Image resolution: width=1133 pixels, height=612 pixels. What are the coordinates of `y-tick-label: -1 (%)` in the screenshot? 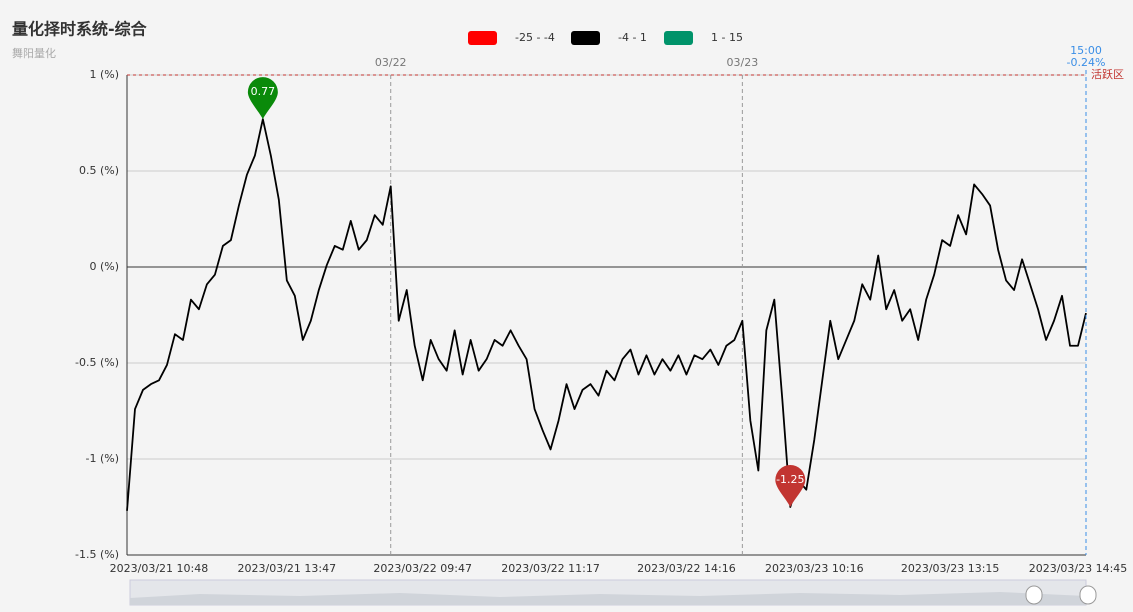 It's located at (103, 458).